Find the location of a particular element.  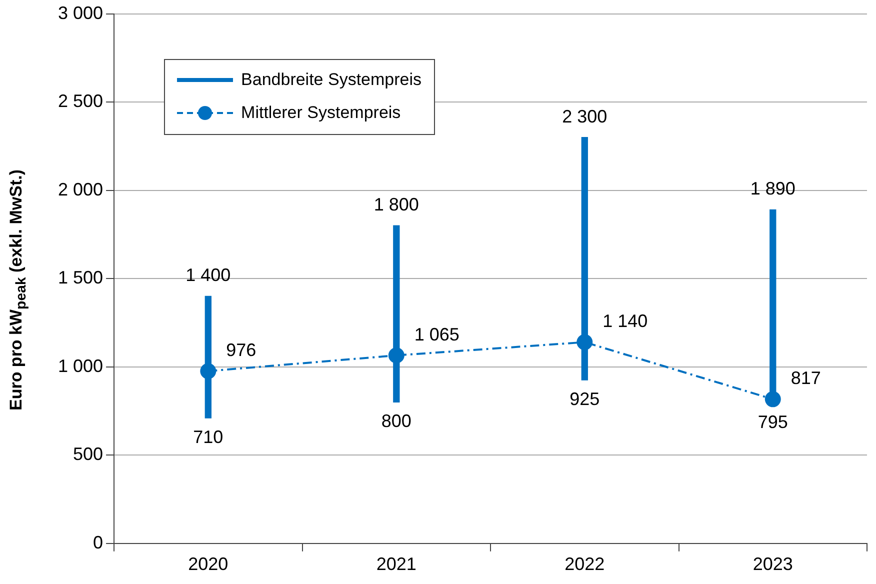

y-tick-label: 500 is located at coordinates (88, 454).